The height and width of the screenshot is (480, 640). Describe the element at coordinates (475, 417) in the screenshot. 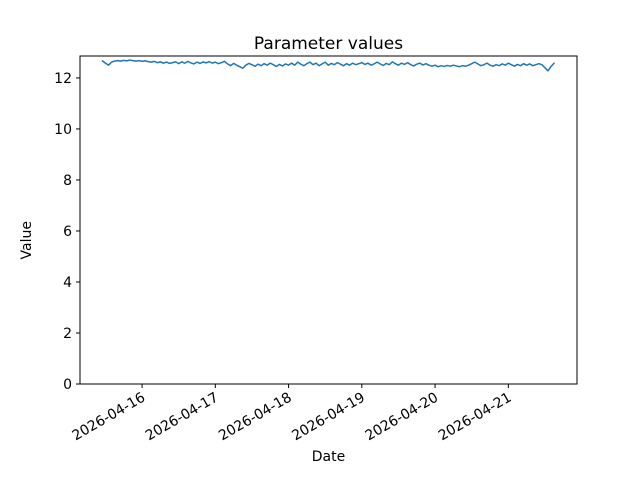

I see `x-tick-label: 2026-04-21` at that location.